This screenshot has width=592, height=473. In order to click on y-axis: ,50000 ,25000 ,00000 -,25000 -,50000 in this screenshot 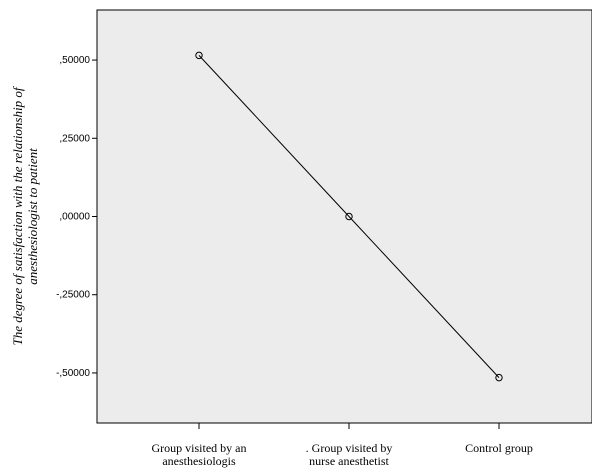, I will do `click(76, 217)`.